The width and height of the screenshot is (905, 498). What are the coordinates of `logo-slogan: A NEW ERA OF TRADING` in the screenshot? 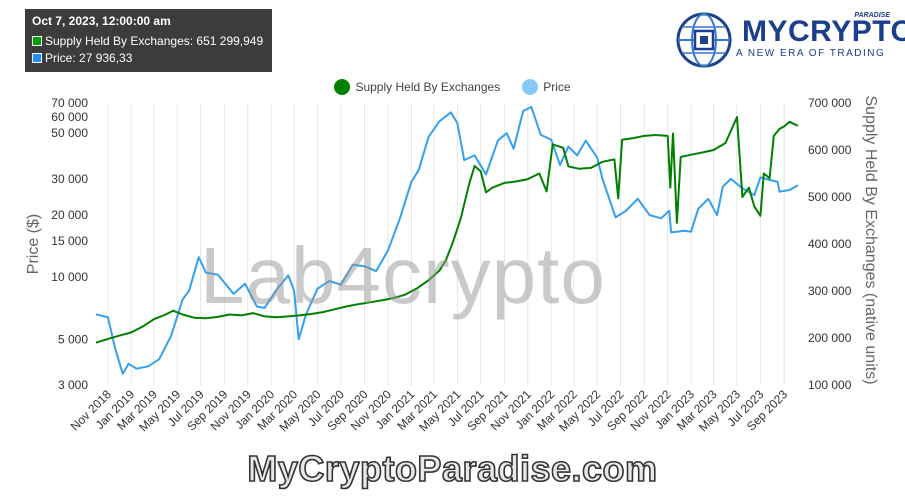 It's located at (811, 53).